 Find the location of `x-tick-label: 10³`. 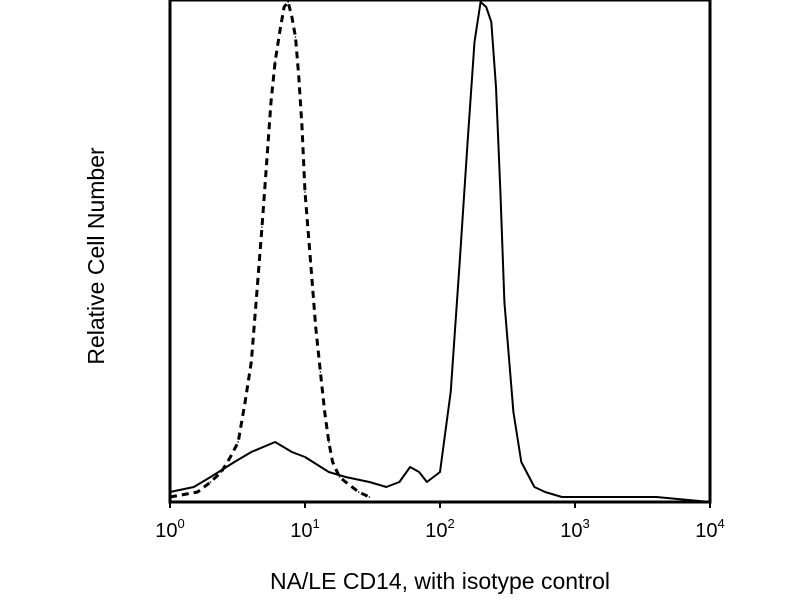

x-tick-label: 10³ is located at coordinates (574, 529).